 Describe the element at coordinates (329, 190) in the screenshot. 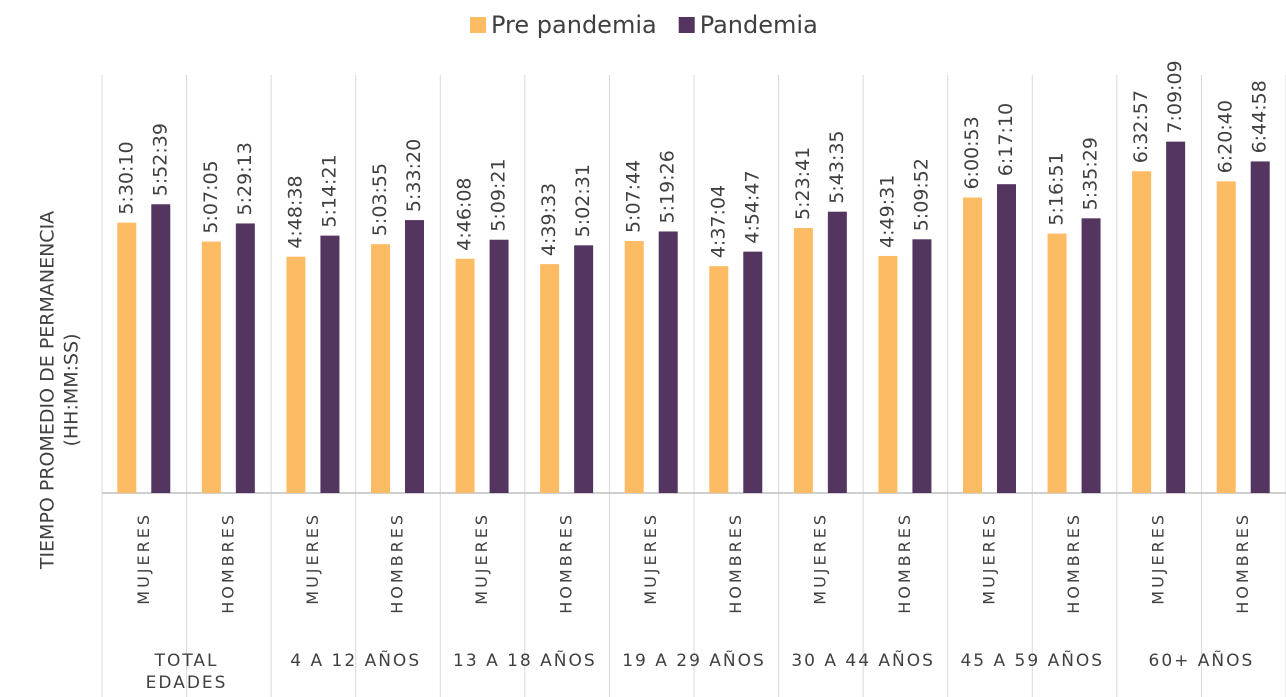

I see `value-label: 5:14:21` at that location.